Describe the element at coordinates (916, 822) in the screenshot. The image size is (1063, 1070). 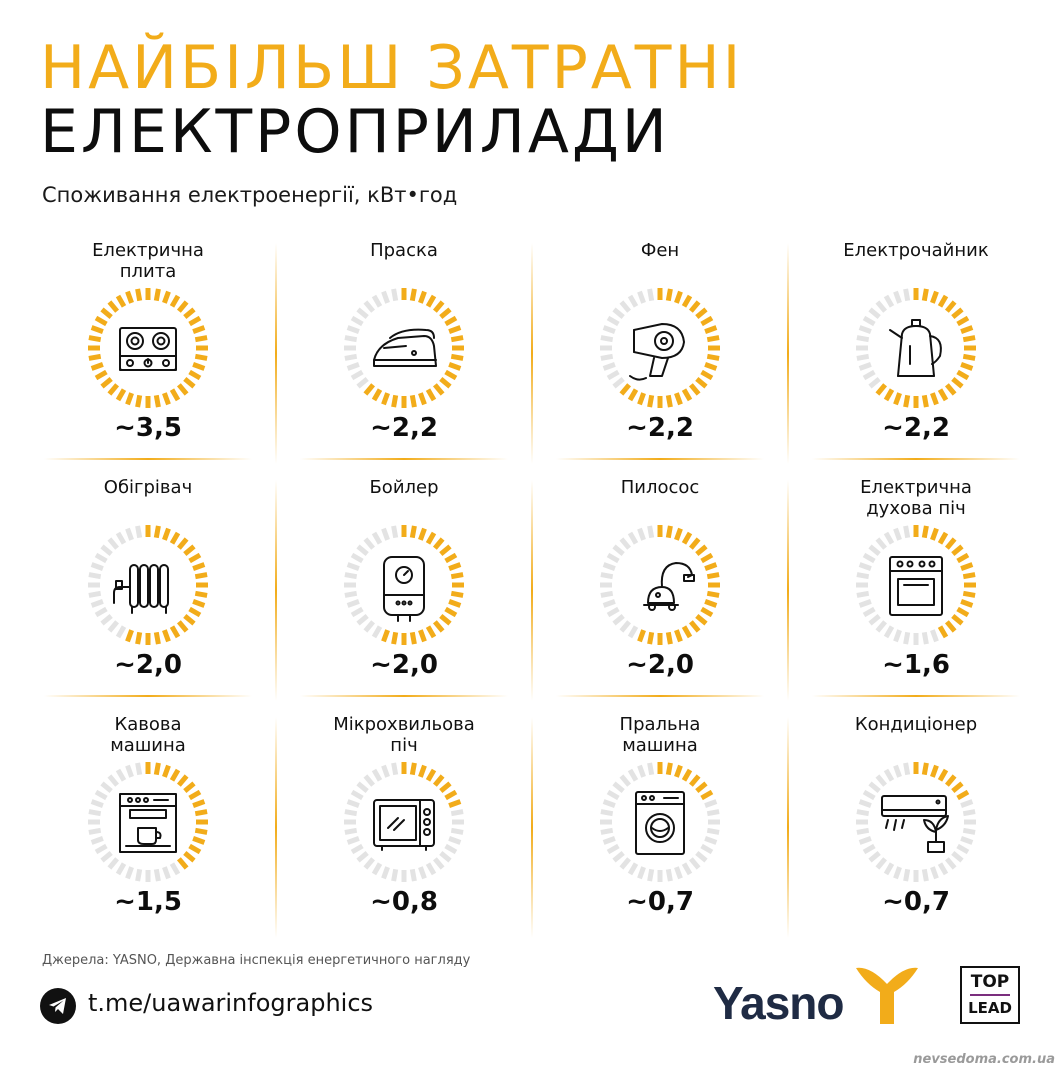
I see `air-conditioner-icon` at that location.